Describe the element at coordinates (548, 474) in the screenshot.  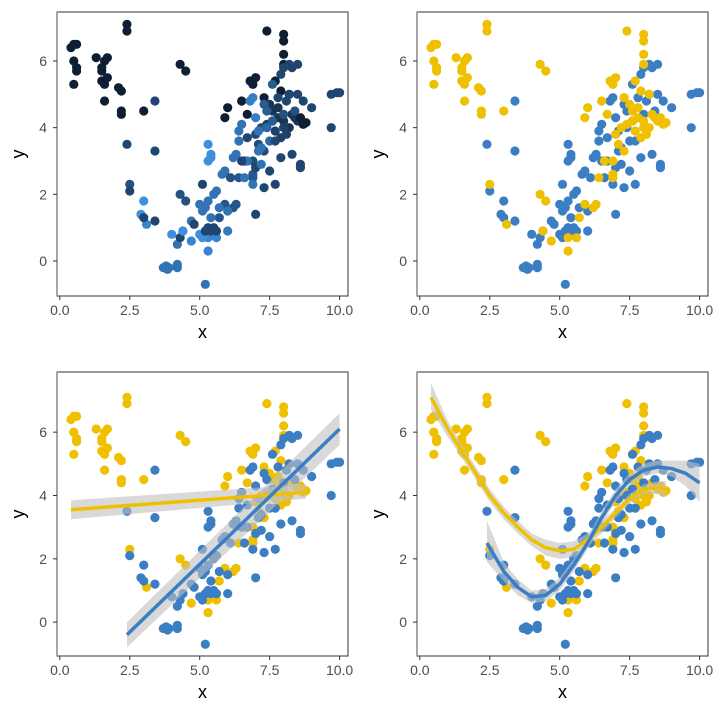
I see `fit-line-A` at that location.